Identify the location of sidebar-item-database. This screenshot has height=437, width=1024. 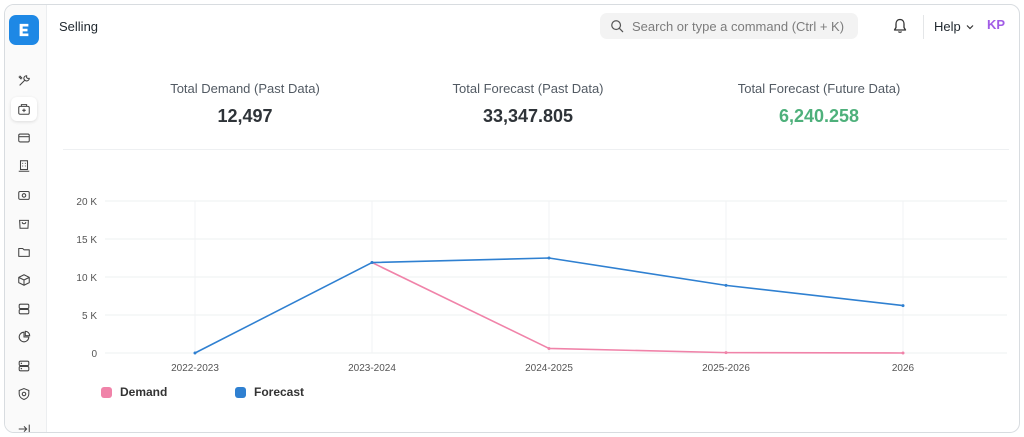
(24, 366).